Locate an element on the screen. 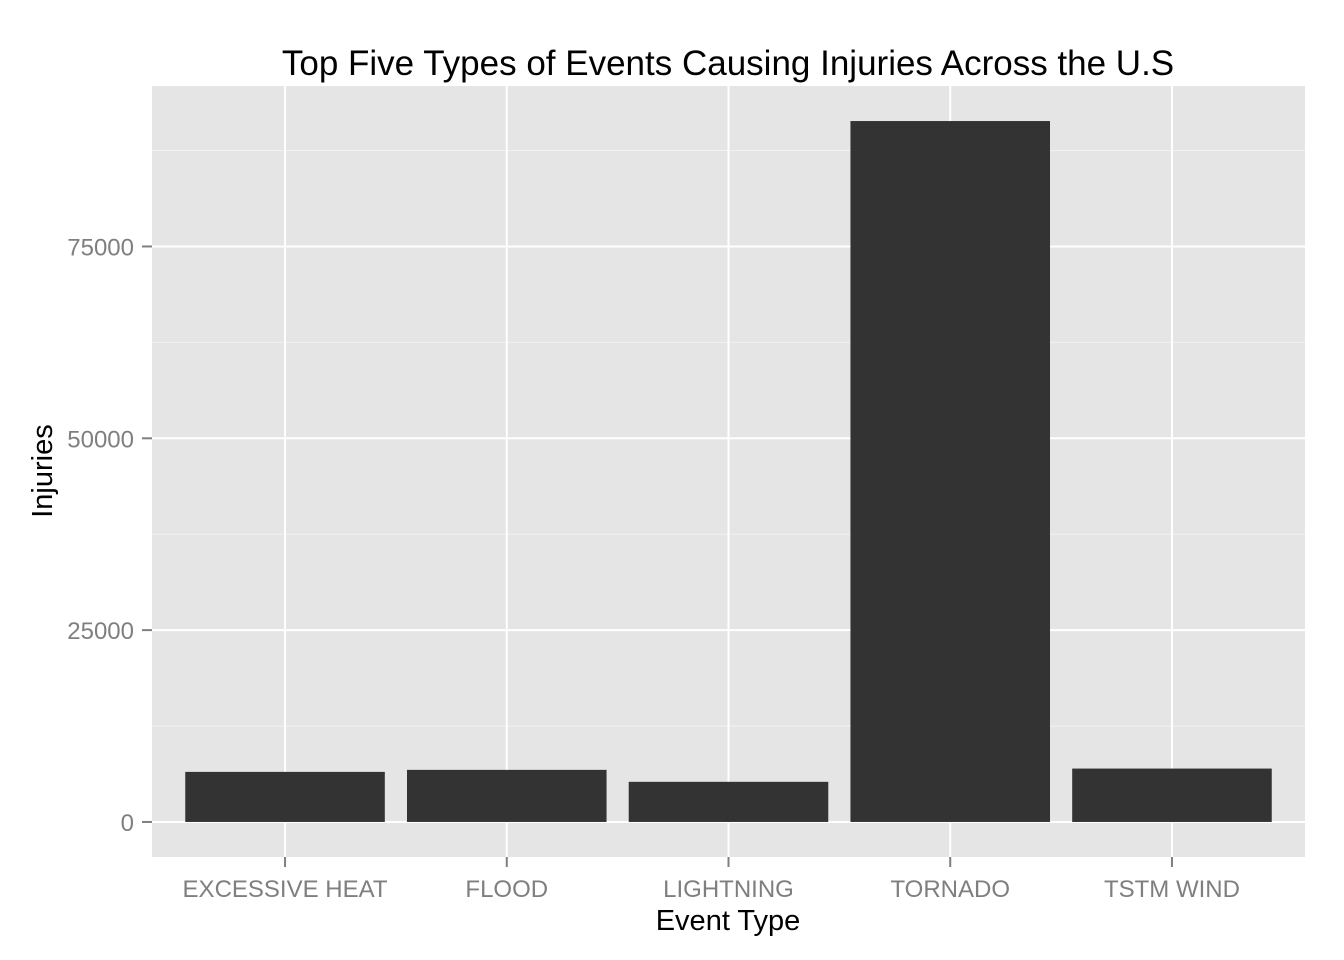  y-tick-label: 0 is located at coordinates (127, 823).